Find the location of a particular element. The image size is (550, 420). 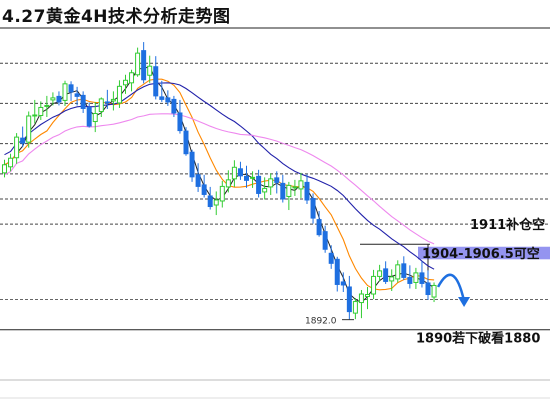

resistance-zone is located at coordinates (484, 253).